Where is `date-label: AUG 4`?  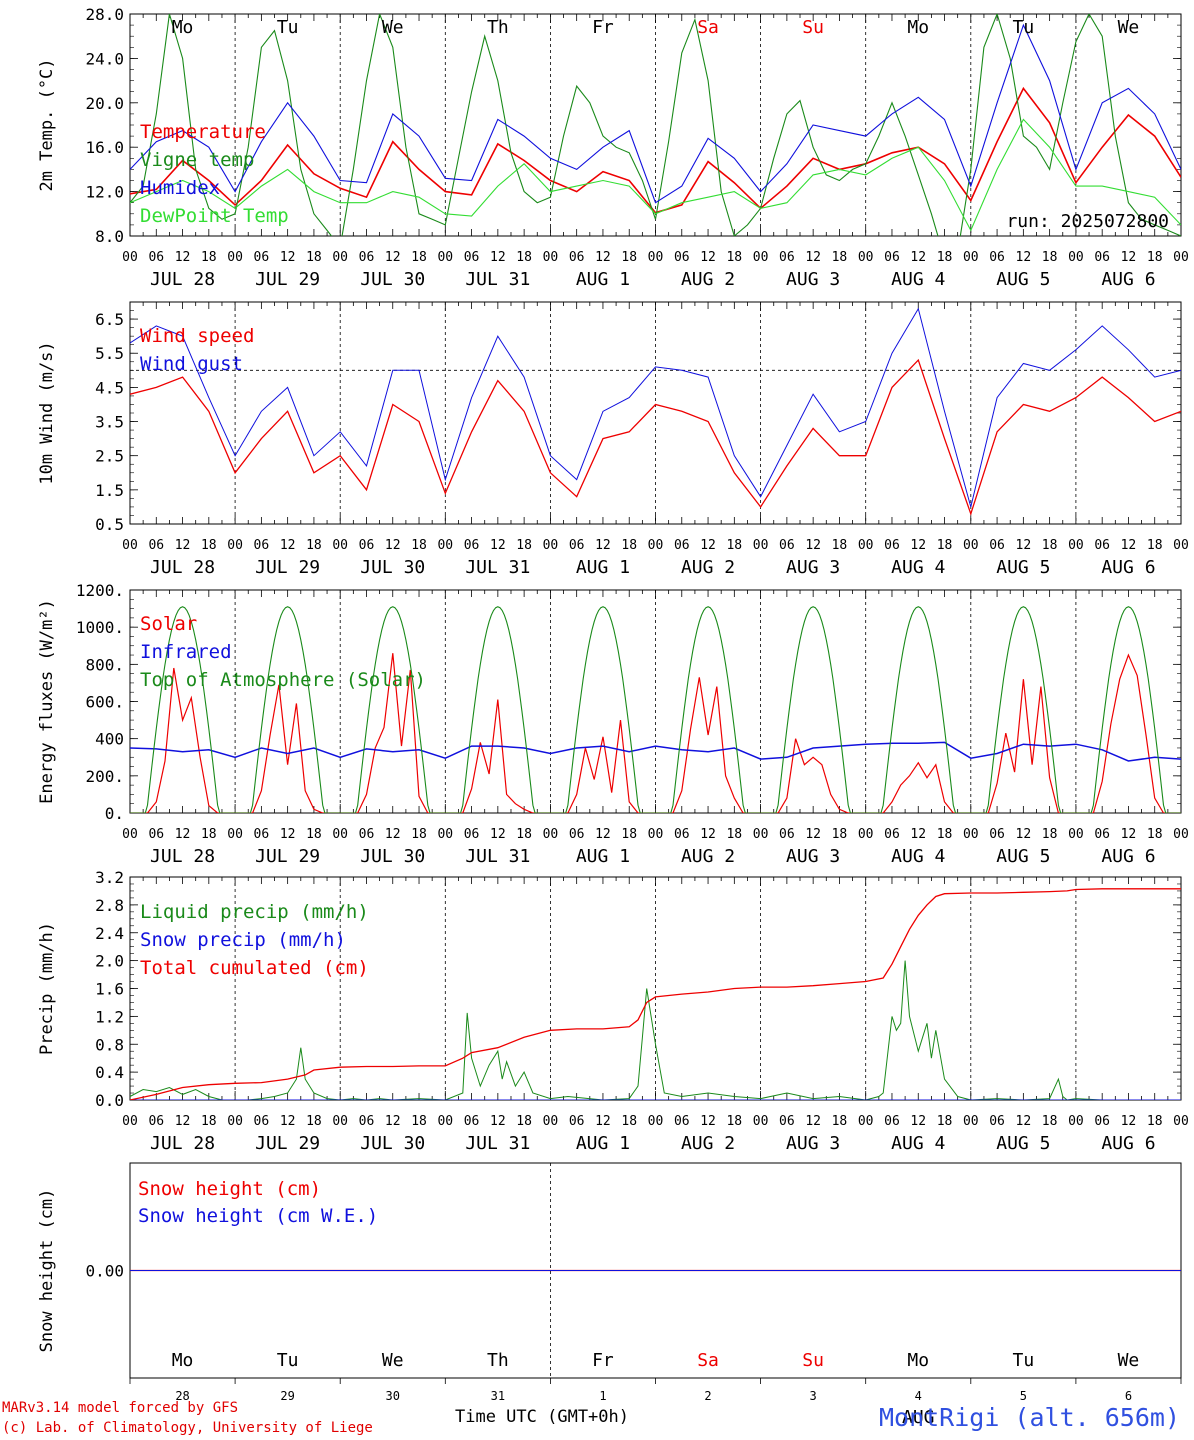 date-label: AUG 4 is located at coordinates (918, 279).